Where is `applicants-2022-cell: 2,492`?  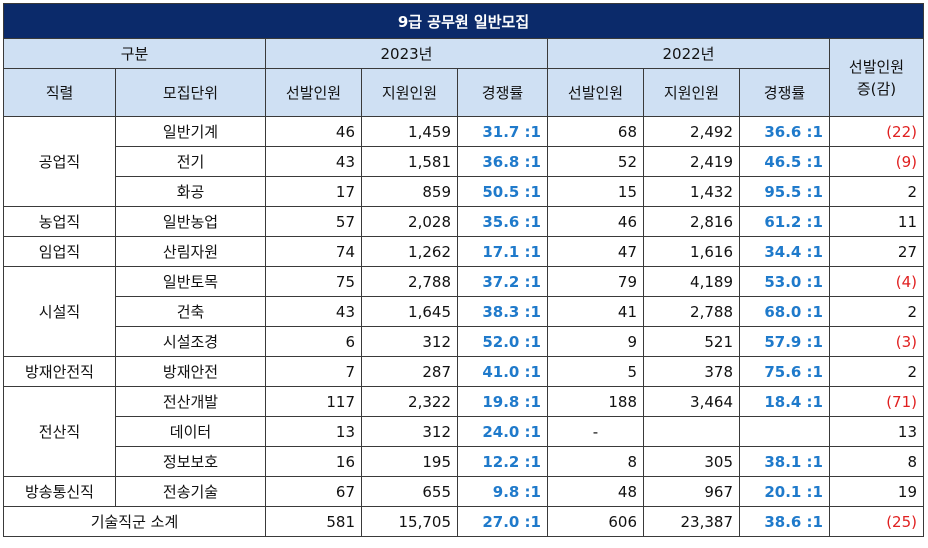
applicants-2022-cell: 2,492 is located at coordinates (691, 131).